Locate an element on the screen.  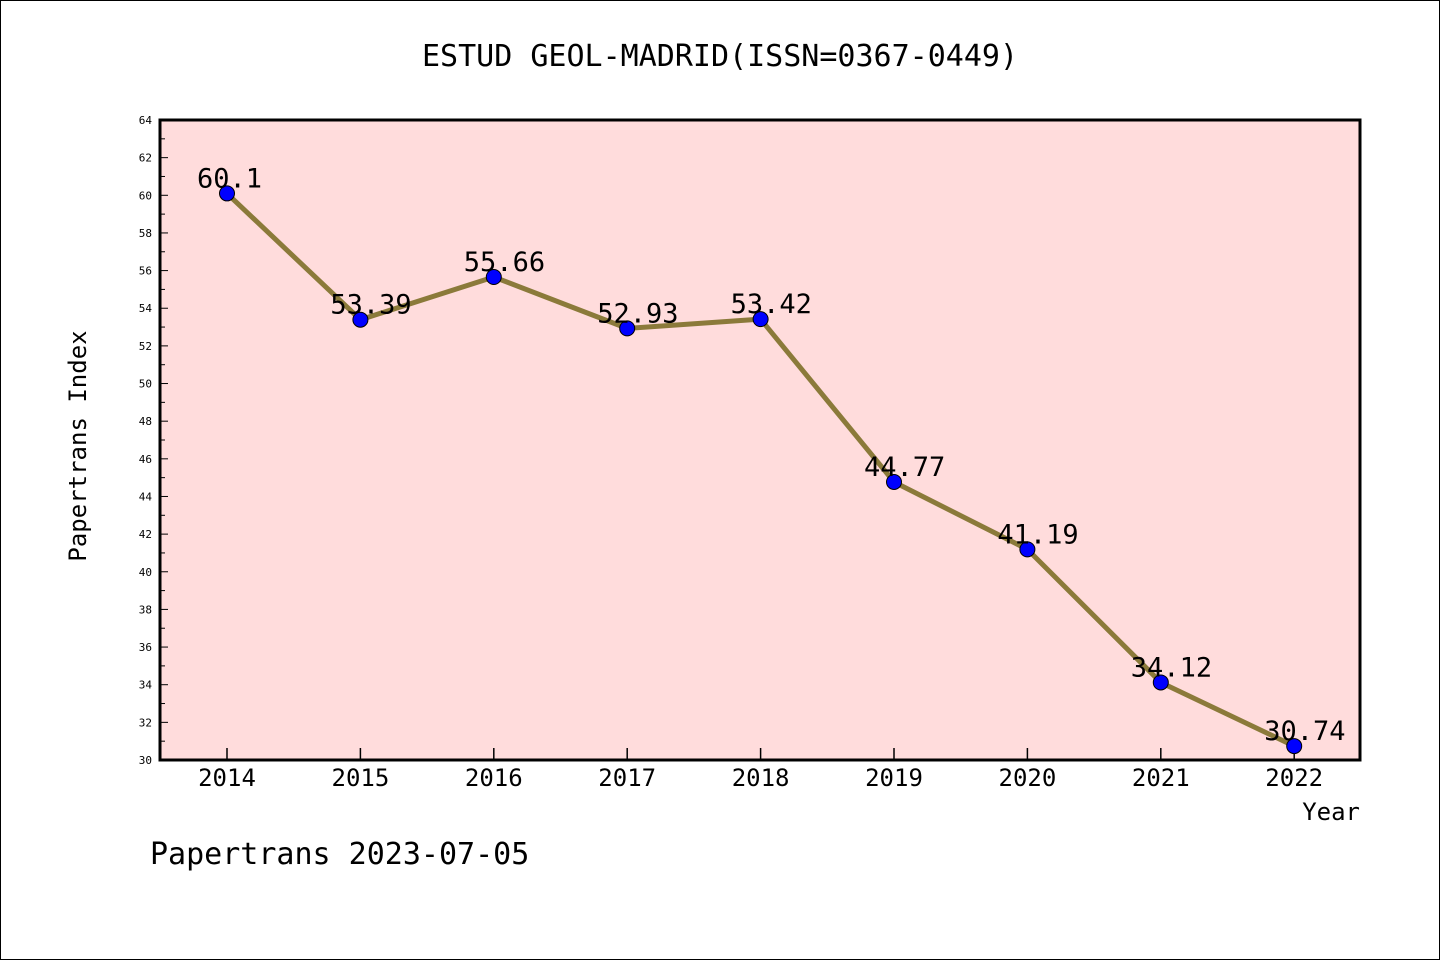
data-label: 53.39 is located at coordinates (370, 305).